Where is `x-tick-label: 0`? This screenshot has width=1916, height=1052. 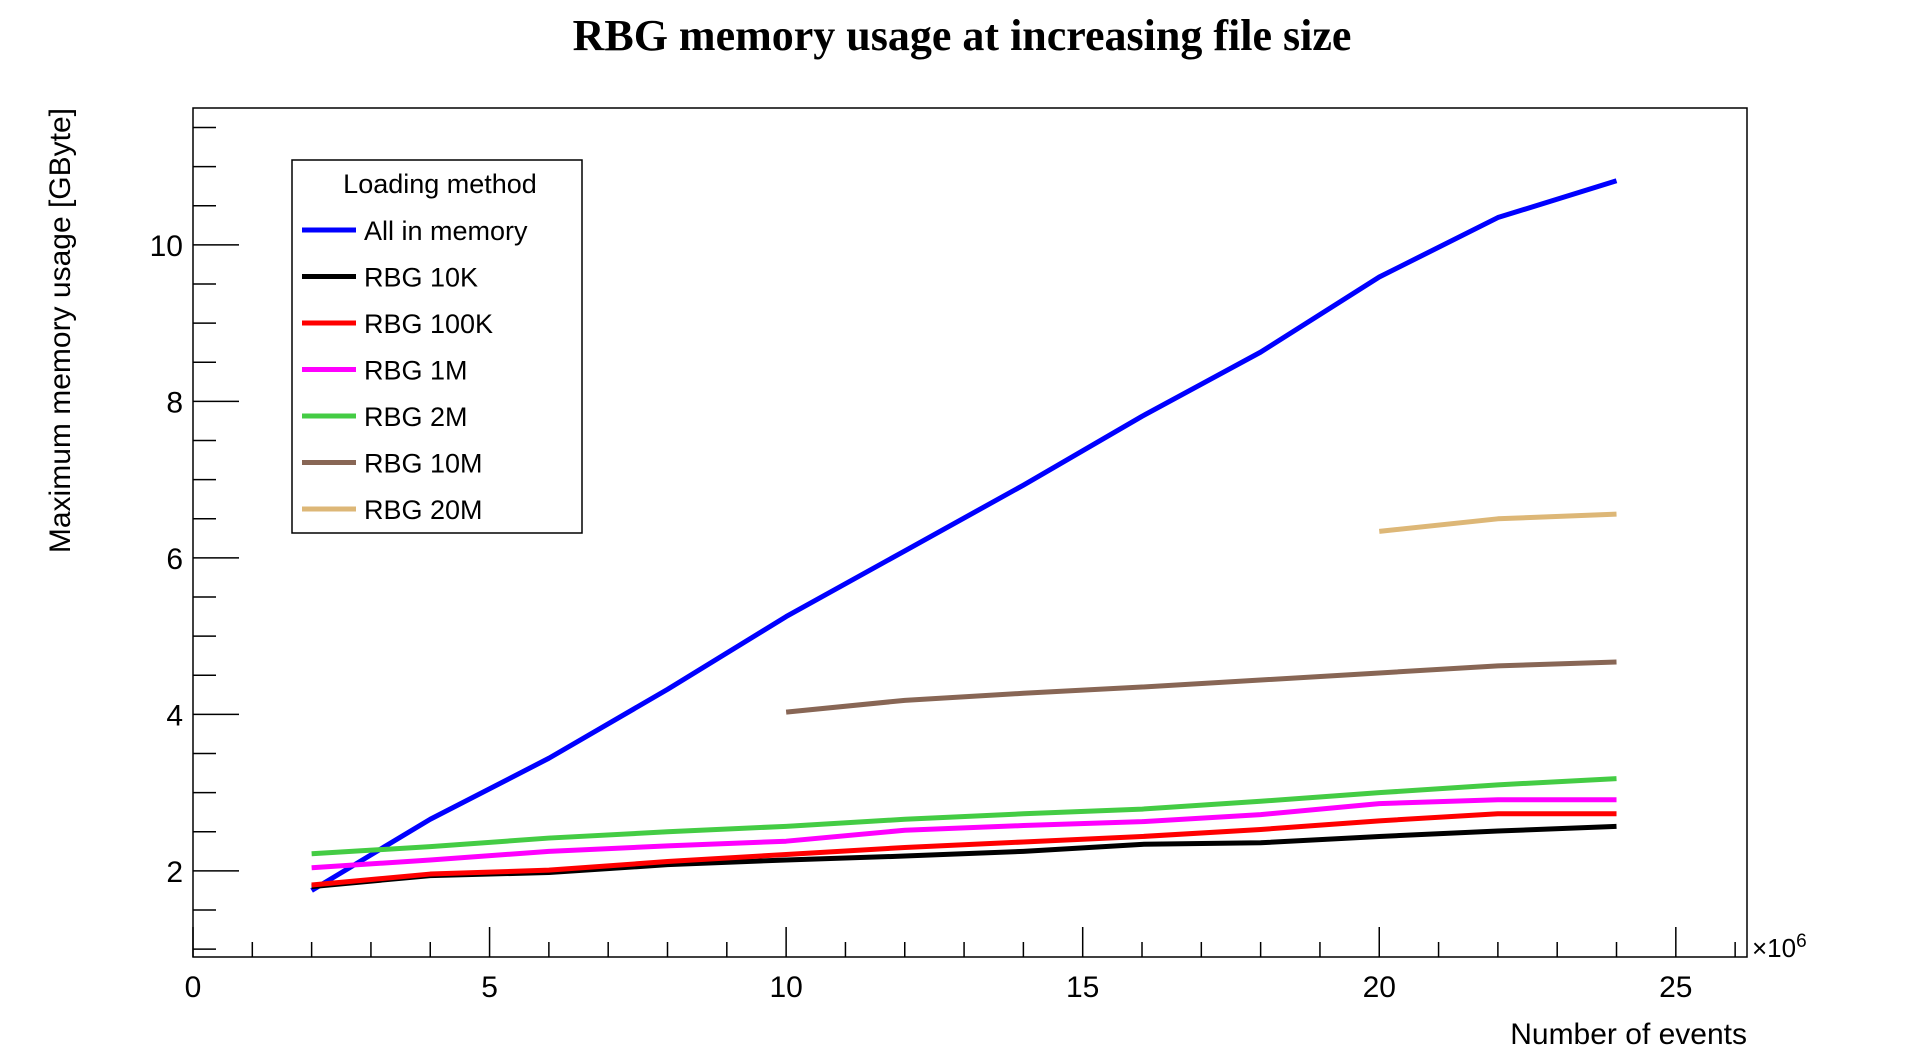
x-tick-label: 0 is located at coordinates (193, 987).